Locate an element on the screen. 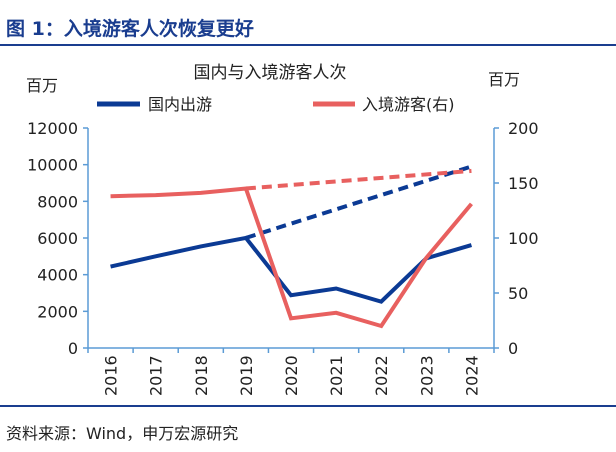 The height and width of the screenshot is (452, 616). right-tick-label: 150 is located at coordinates (523, 183).